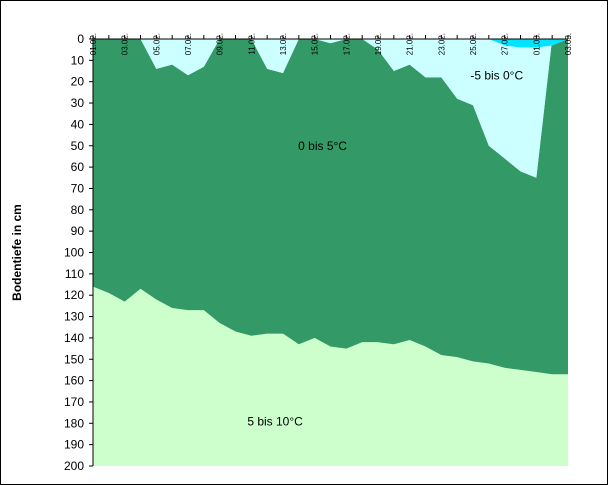  I want to click on y-tick-label: 70, so click(78, 188).